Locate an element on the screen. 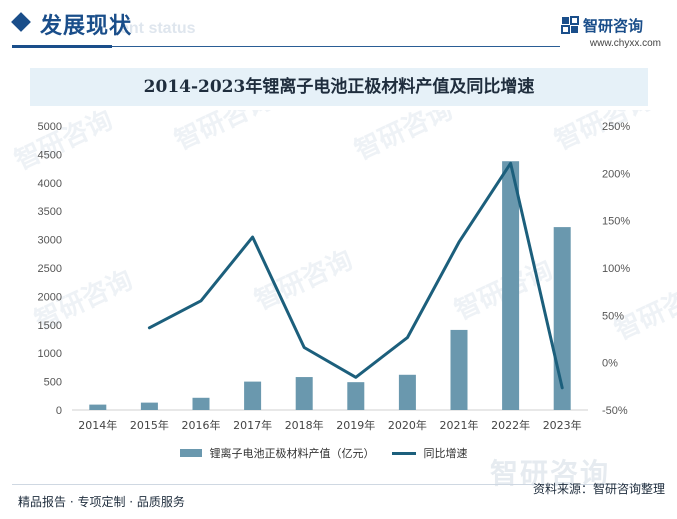 Image resolution: width=677 pixels, height=519 pixels. section-subtitle: ent status is located at coordinates (158, 28).